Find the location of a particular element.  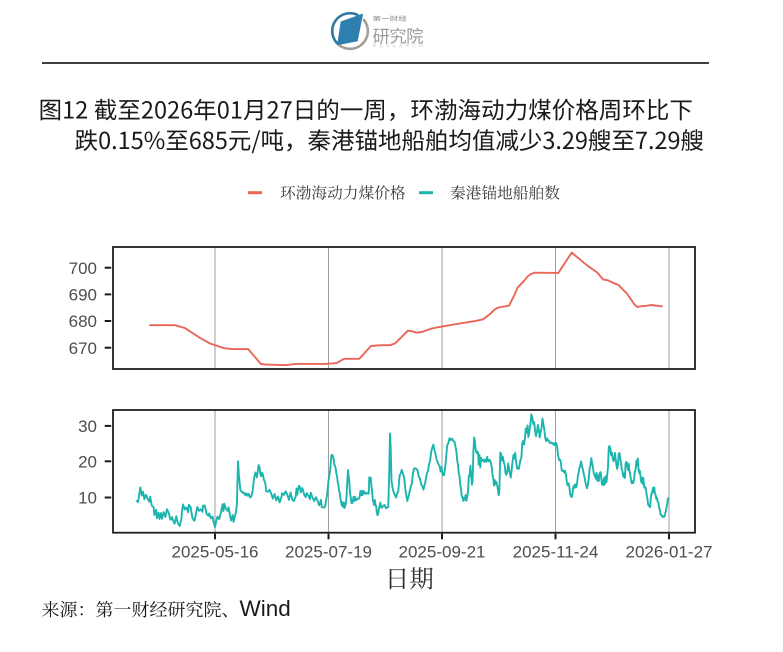

svg-text: 680 is located at coordinates (83, 321).